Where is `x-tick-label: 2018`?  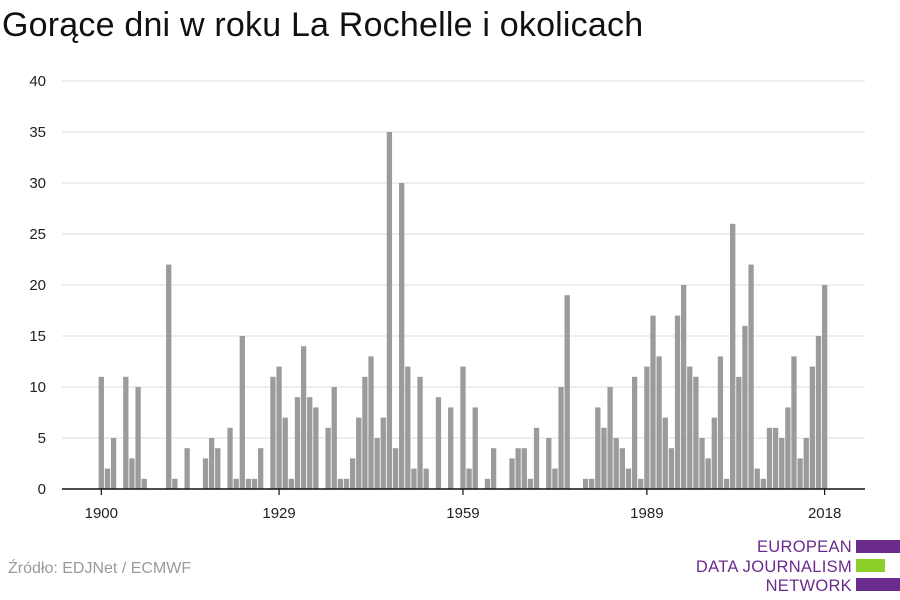
x-tick-label: 2018 is located at coordinates (824, 513).